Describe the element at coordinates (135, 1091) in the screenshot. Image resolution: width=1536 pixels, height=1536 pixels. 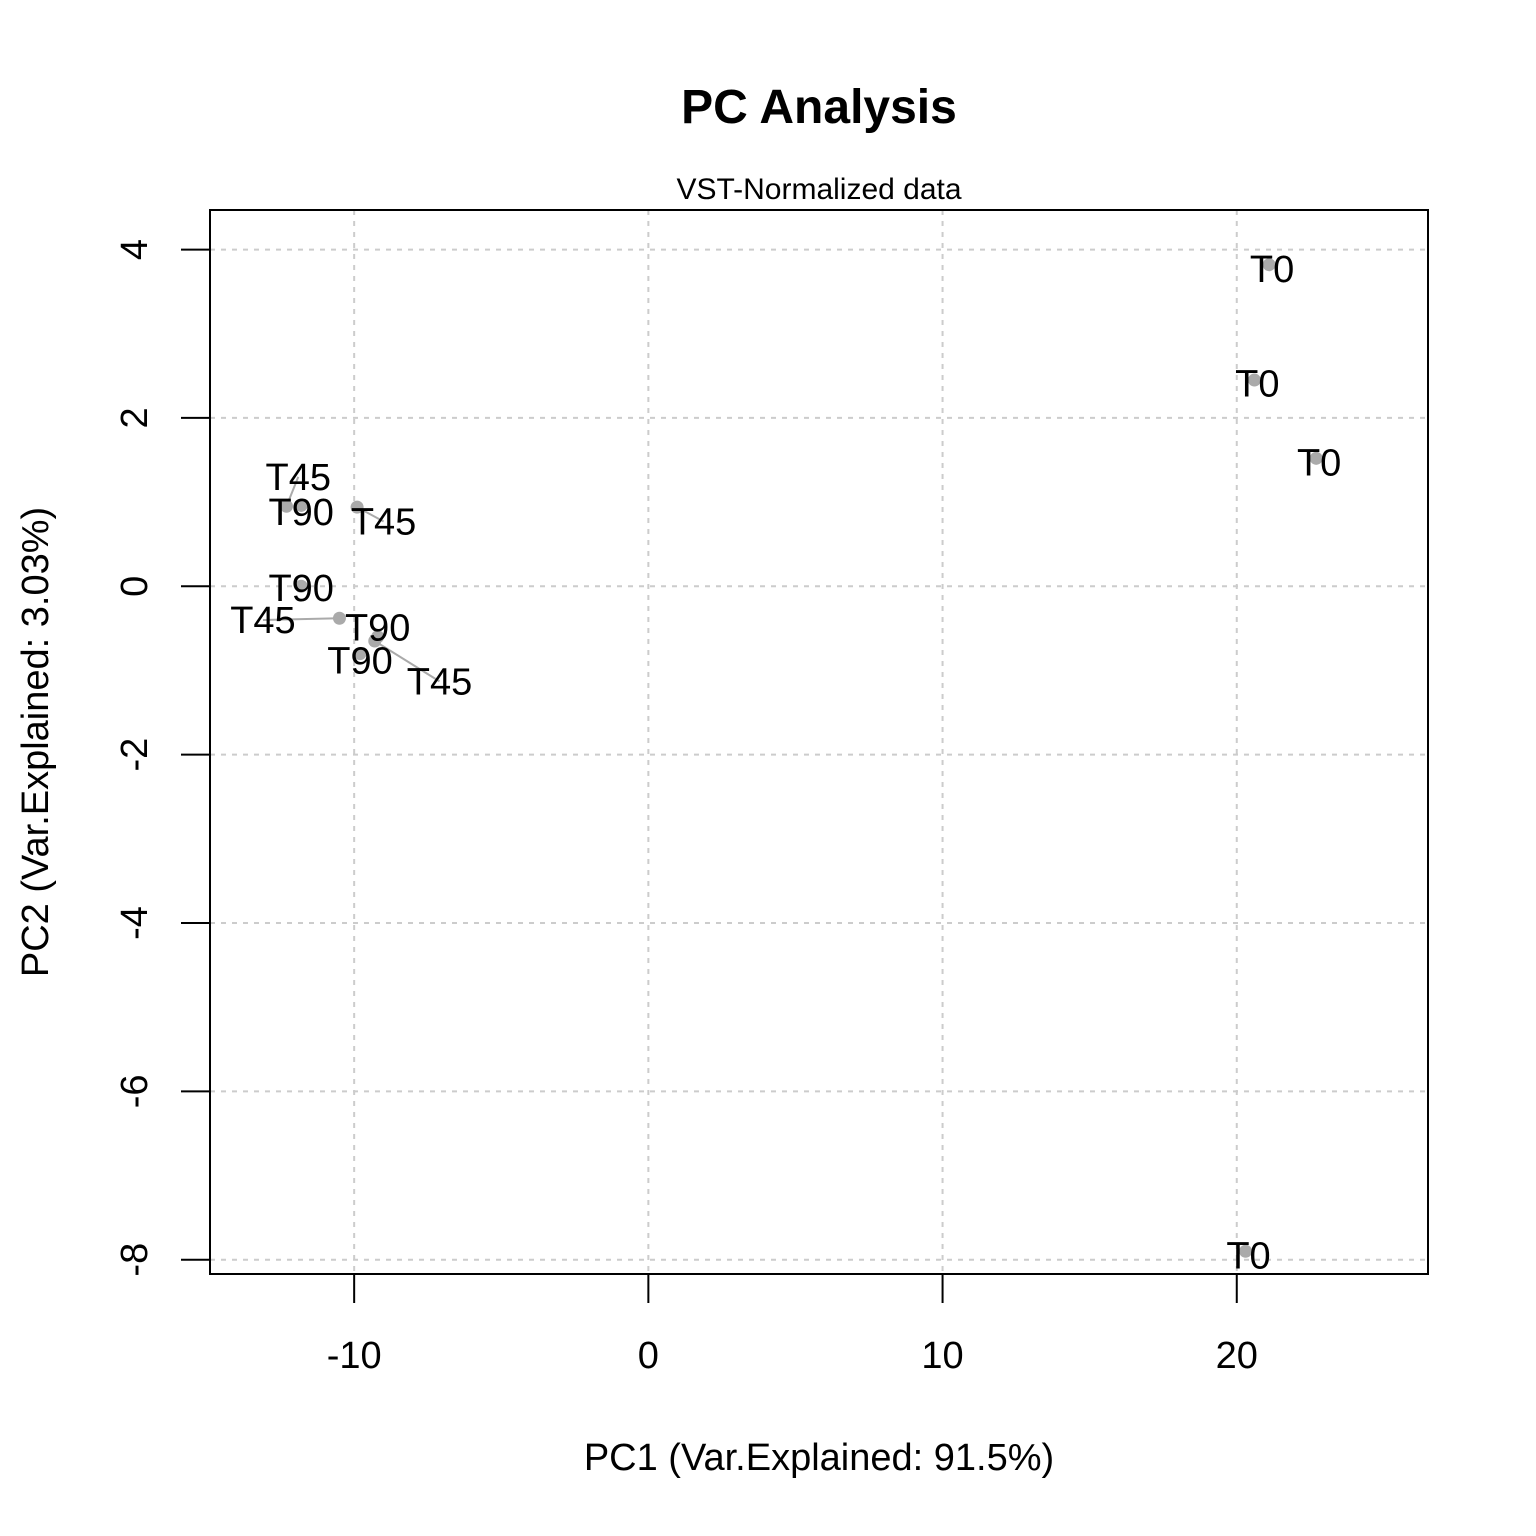
I see `y-tick-label-1: -6` at that location.